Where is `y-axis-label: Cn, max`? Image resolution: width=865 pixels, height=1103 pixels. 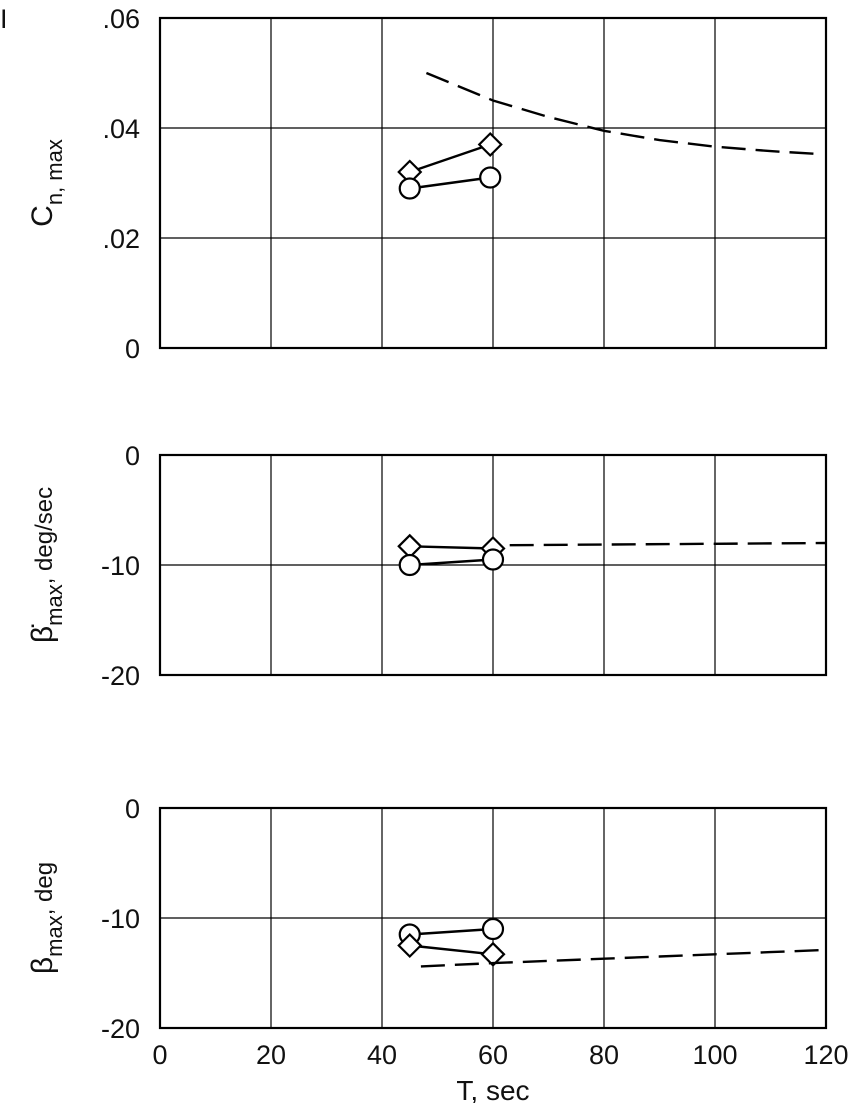 y-axis-label: Cn, max is located at coordinates (46, 183).